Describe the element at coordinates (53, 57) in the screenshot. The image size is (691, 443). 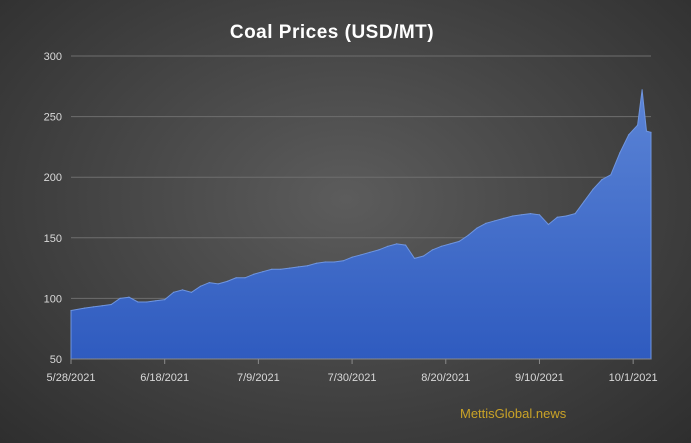
I see `y-tick-label: 300` at that location.